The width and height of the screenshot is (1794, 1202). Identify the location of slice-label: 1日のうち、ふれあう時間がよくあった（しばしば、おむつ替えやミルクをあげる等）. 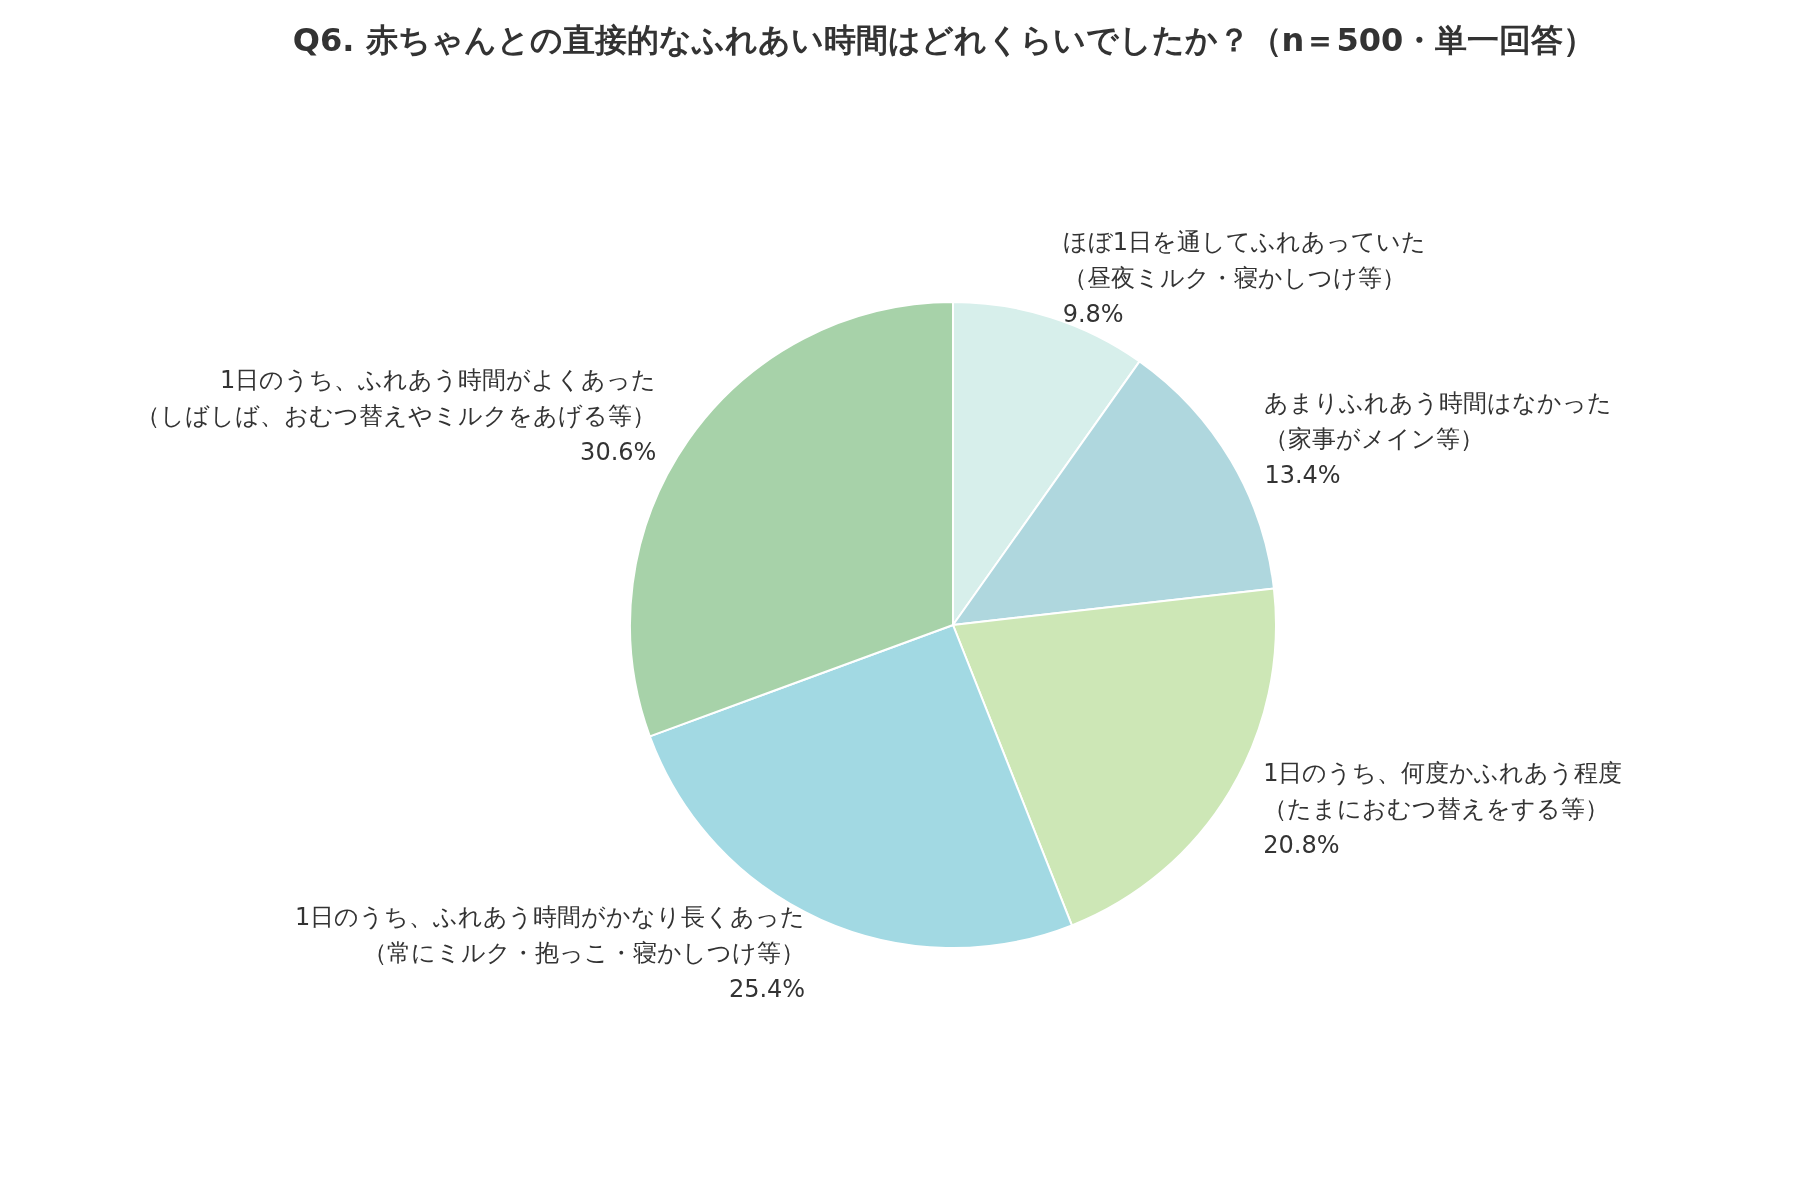
(396, 398).